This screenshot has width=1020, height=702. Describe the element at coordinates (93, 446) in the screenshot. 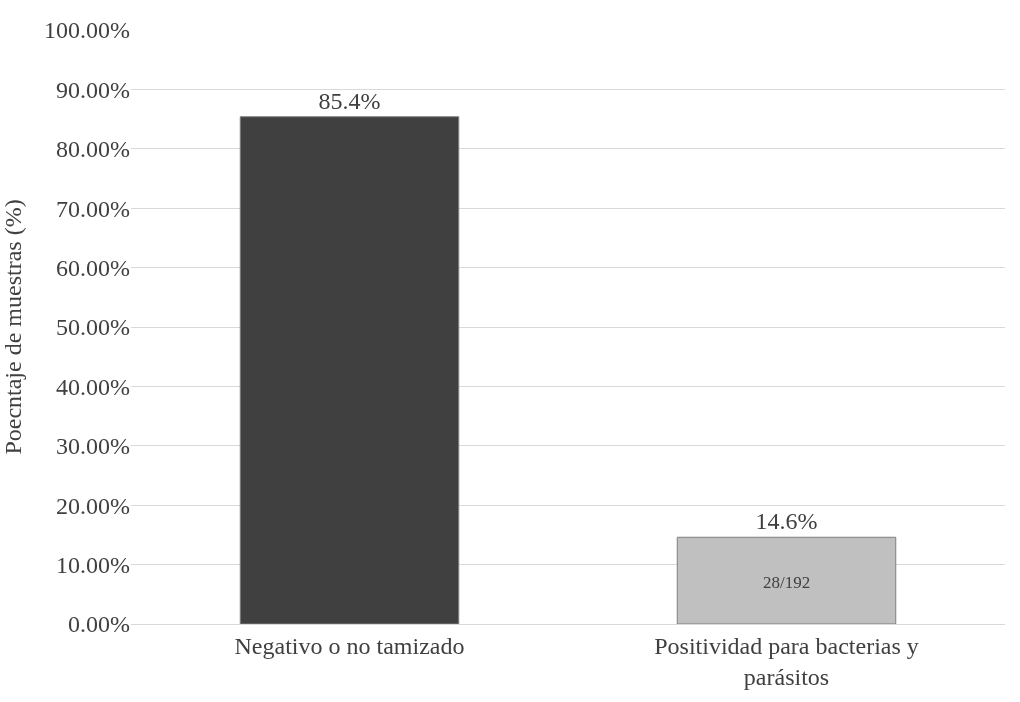

I see `y-tick-label: 30.00%` at that location.